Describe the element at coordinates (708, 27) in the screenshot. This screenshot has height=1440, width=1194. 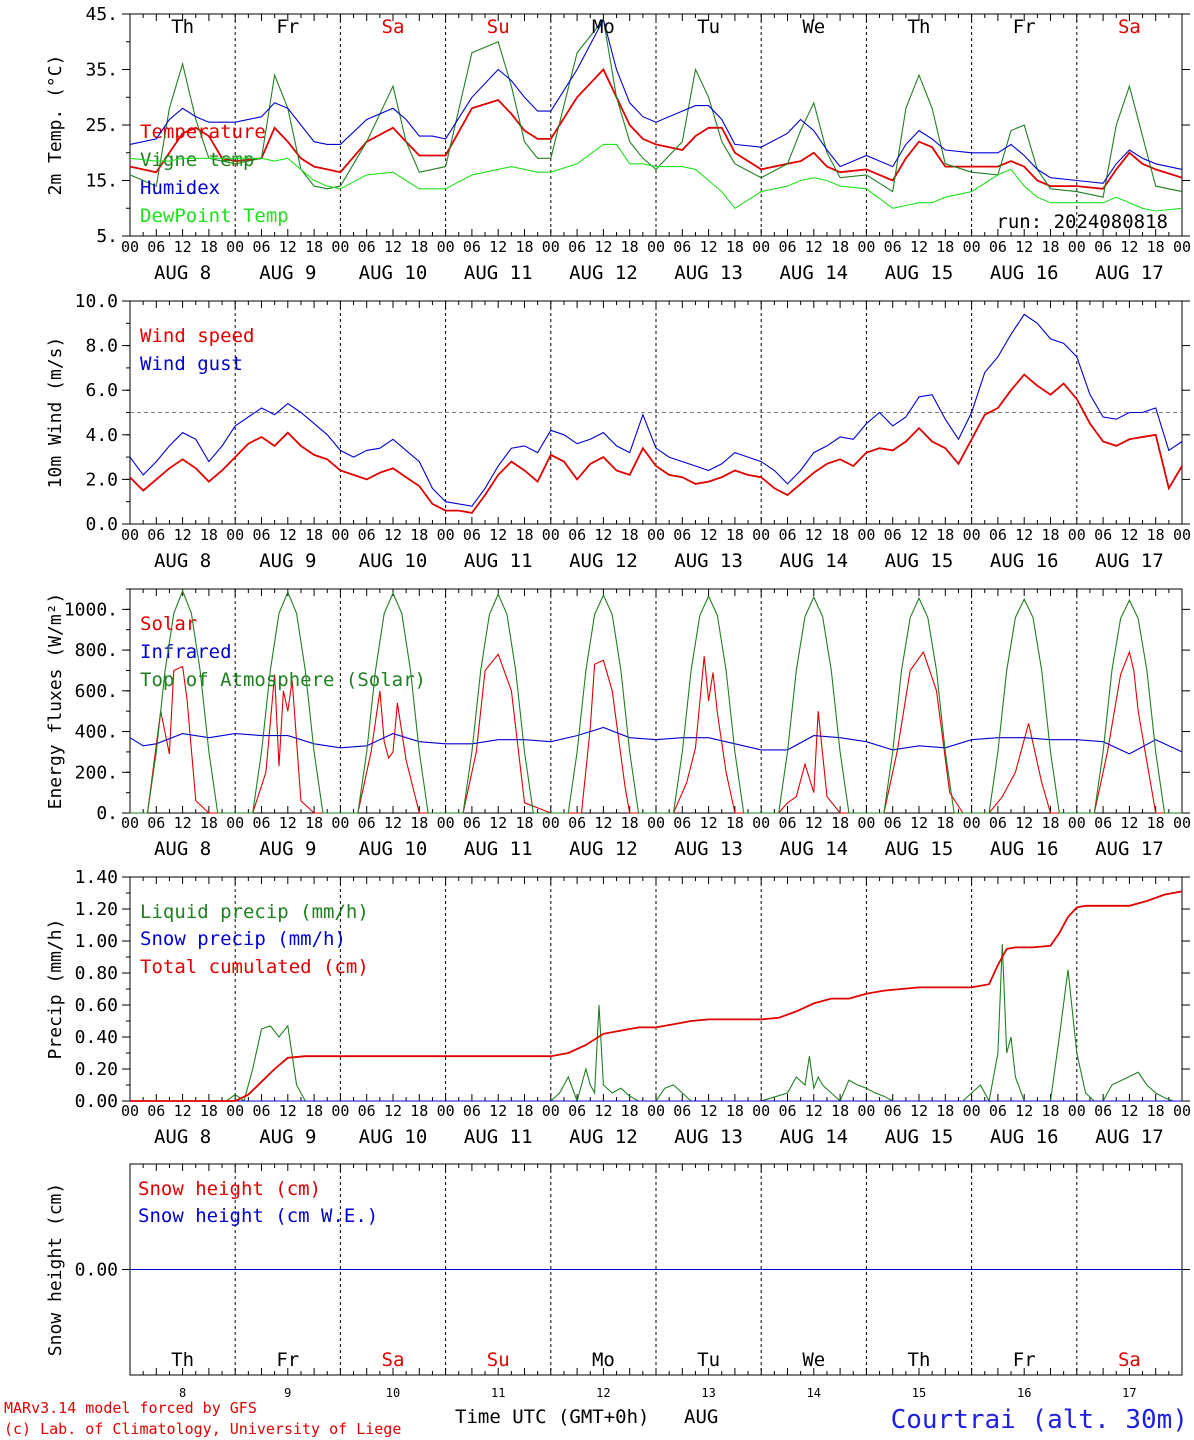
I see `weekday-label: Tu` at that location.